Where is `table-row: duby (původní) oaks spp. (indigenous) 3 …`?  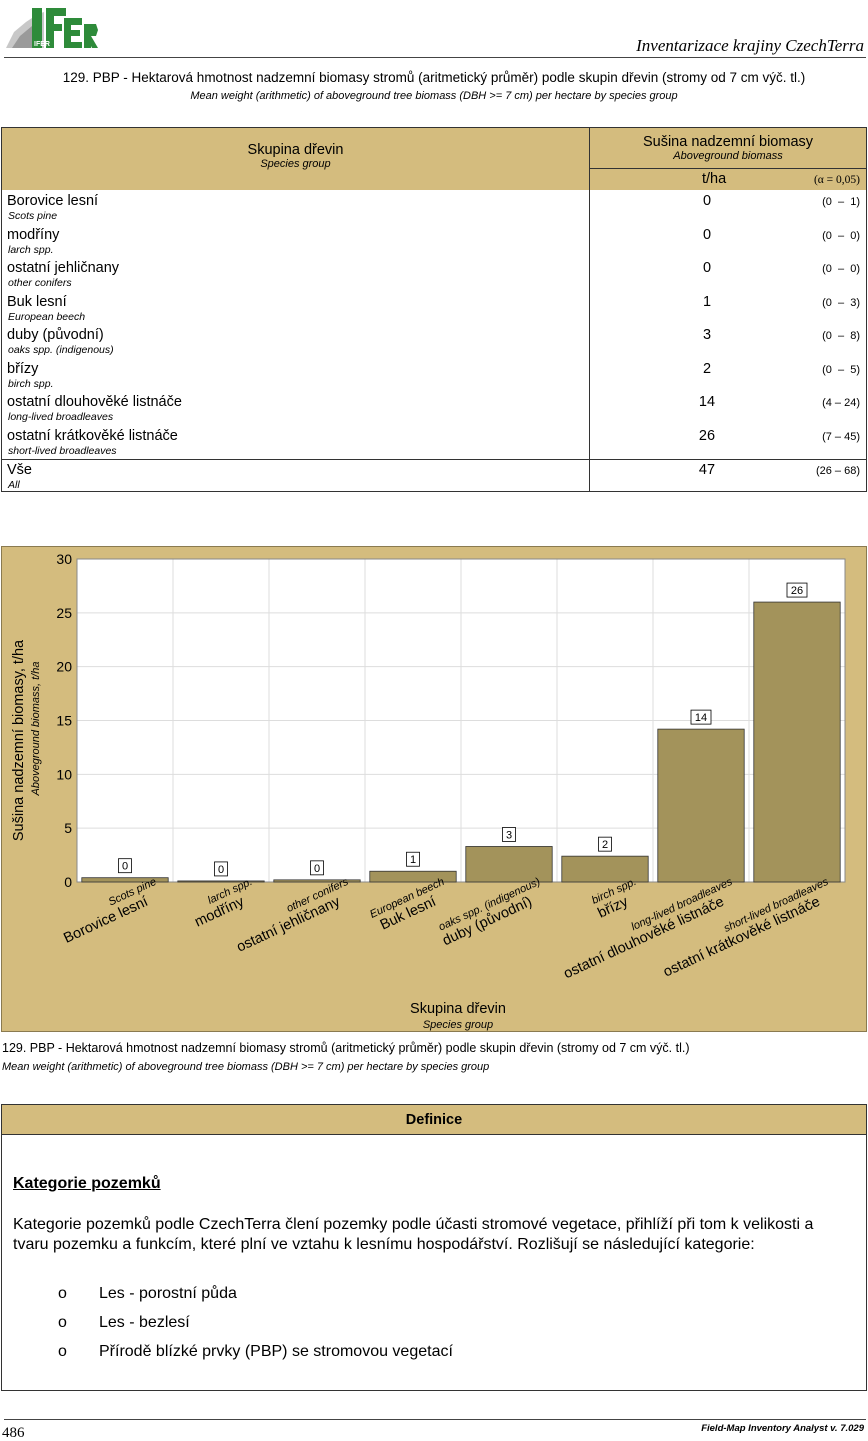
table-row: duby (původní) oaks spp. (indigenous) 3 … is located at coordinates (434, 341).